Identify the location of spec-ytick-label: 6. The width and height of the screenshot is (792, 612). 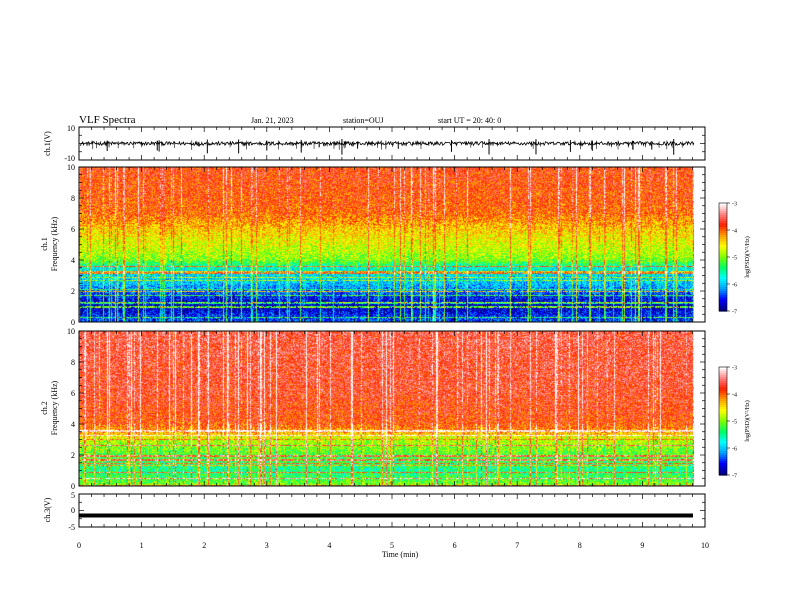
(73, 393).